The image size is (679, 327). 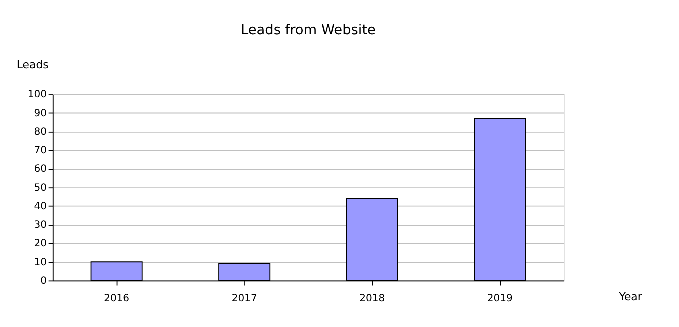 I want to click on y-tick-label: 90, so click(x=40, y=114).